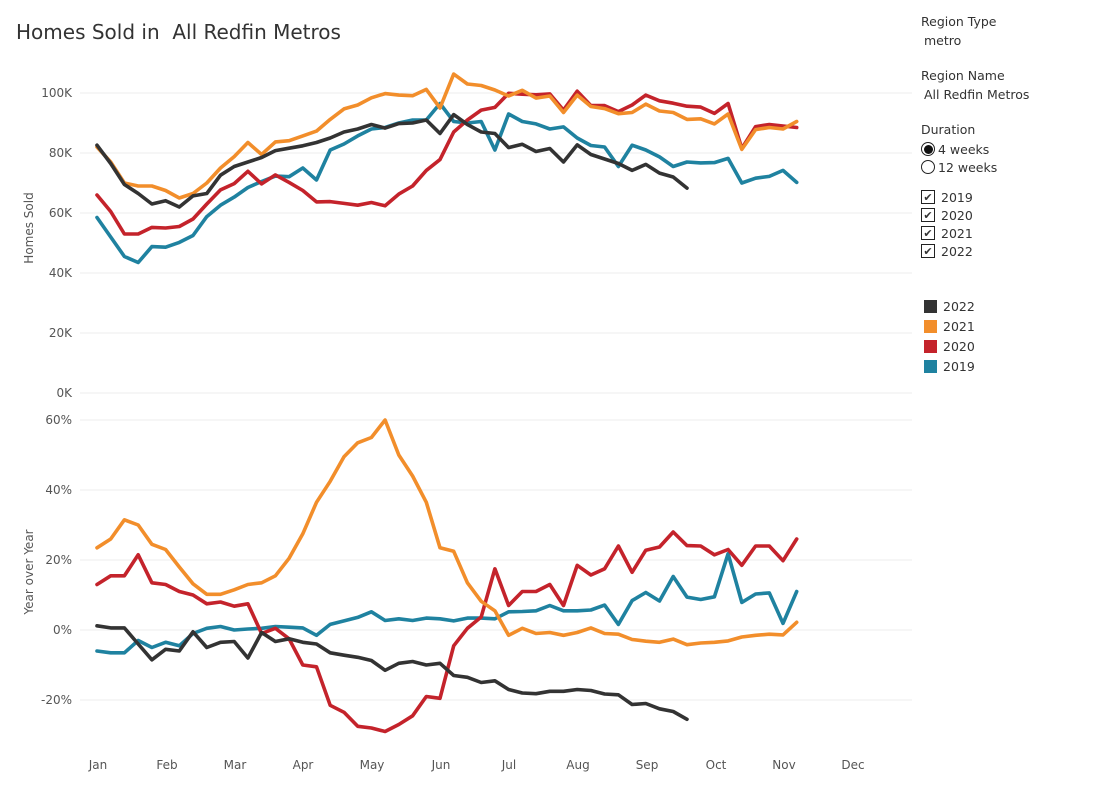  I want to click on y-tick-label: 20K, so click(61, 333).